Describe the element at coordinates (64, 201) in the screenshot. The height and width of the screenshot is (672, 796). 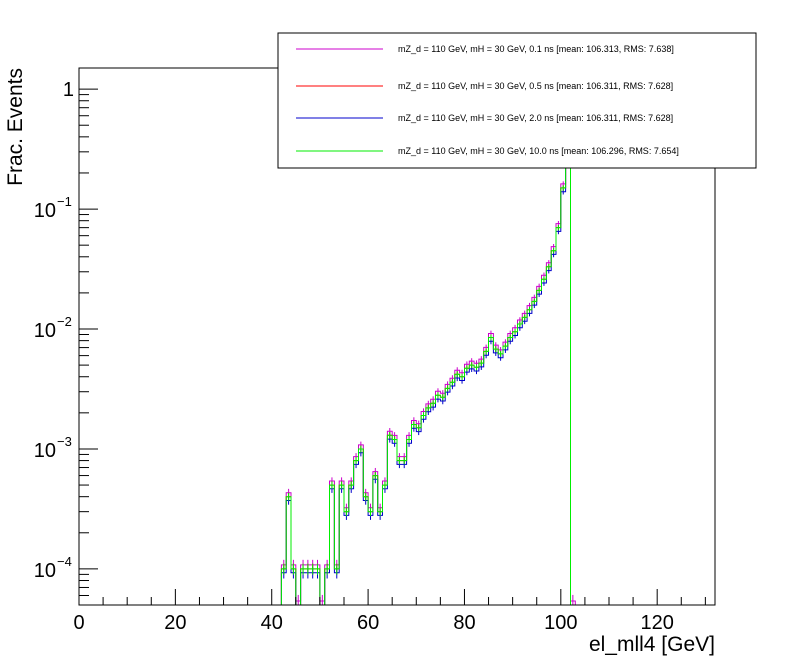
I see `y-tick-exponent: −1` at that location.